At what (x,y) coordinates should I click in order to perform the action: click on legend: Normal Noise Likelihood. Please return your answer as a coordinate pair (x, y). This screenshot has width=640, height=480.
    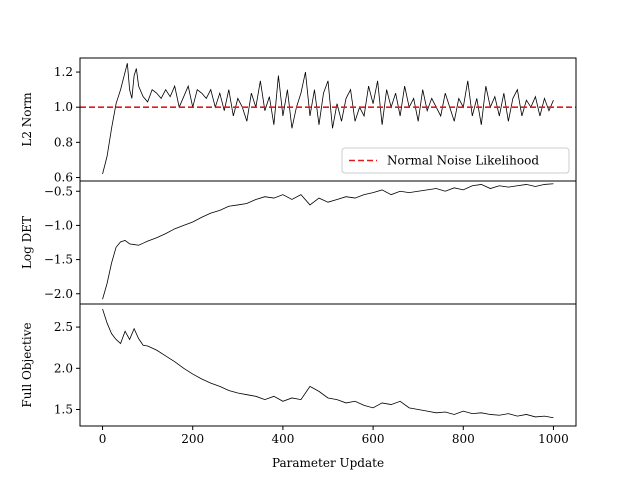
    Looking at the image, I should click on (455, 160).